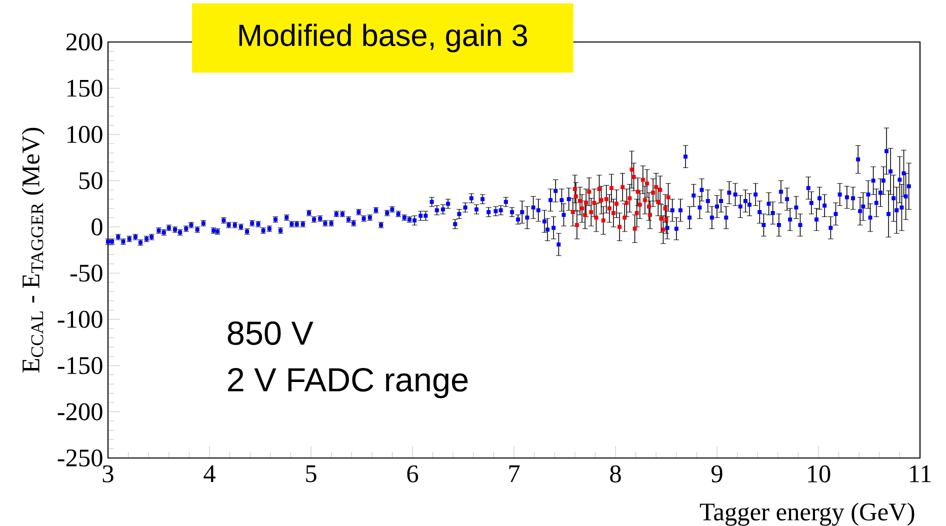 The image size is (946, 526). Describe the element at coordinates (97, 227) in the screenshot. I see `y-tick-label: 0` at that location.